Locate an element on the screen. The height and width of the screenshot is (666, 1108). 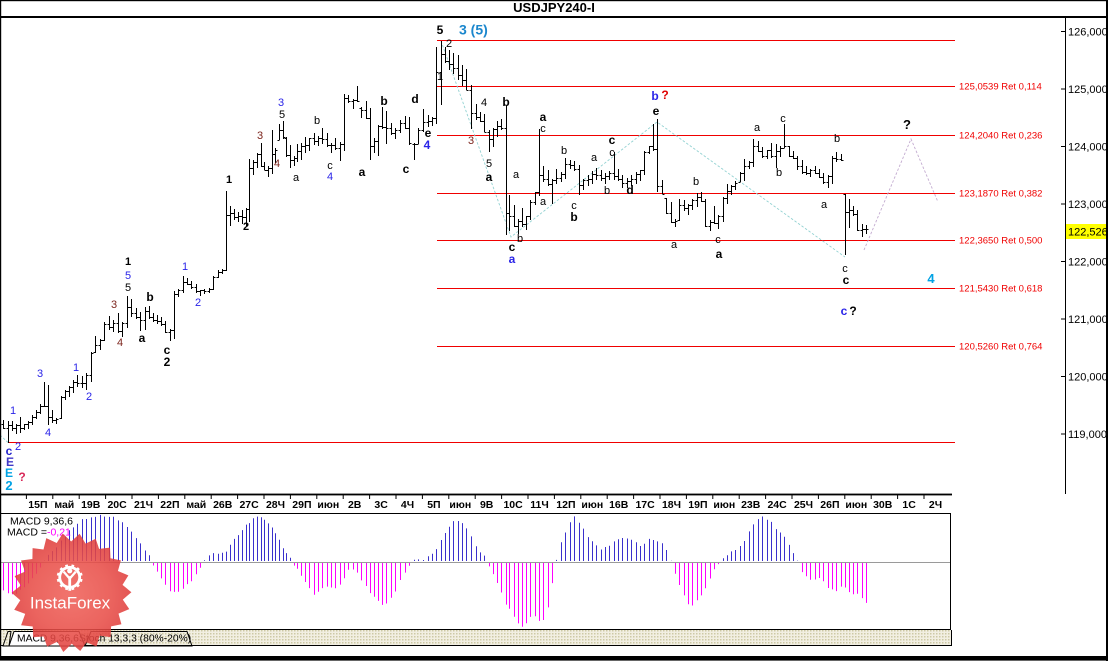
svg-text: 2Ч is located at coordinates (935, 505).